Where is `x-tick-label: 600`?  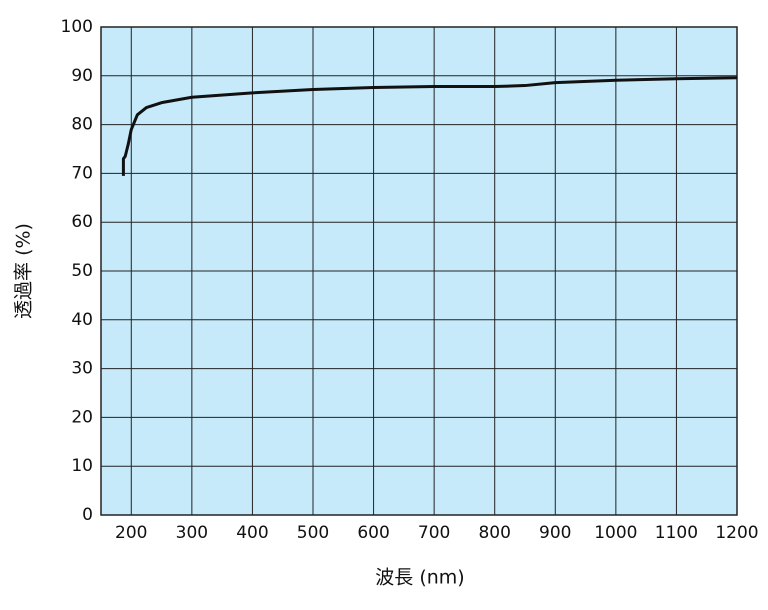 x-tick-label: 600 is located at coordinates (373, 533).